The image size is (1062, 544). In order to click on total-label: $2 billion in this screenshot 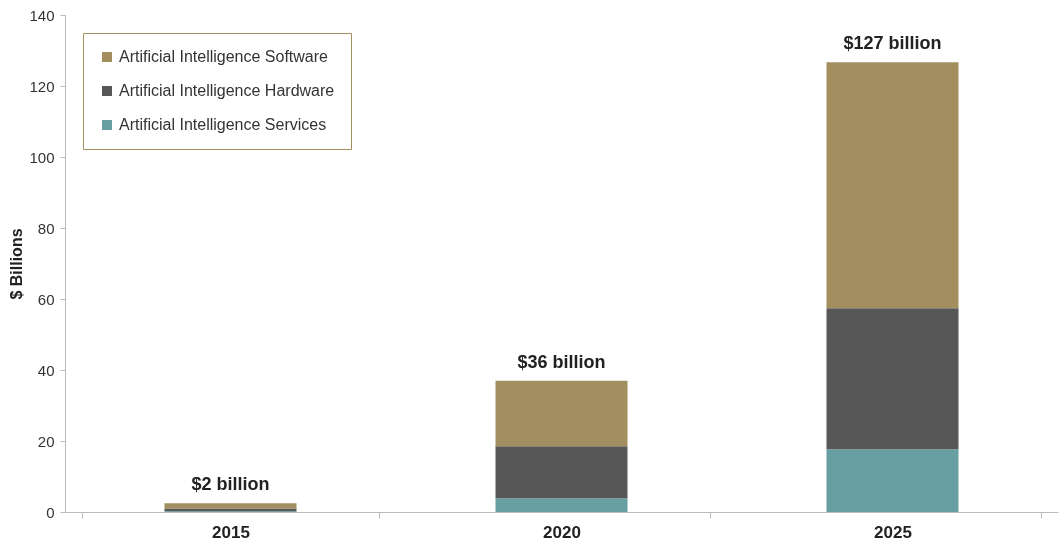, I will do `click(230, 484)`.